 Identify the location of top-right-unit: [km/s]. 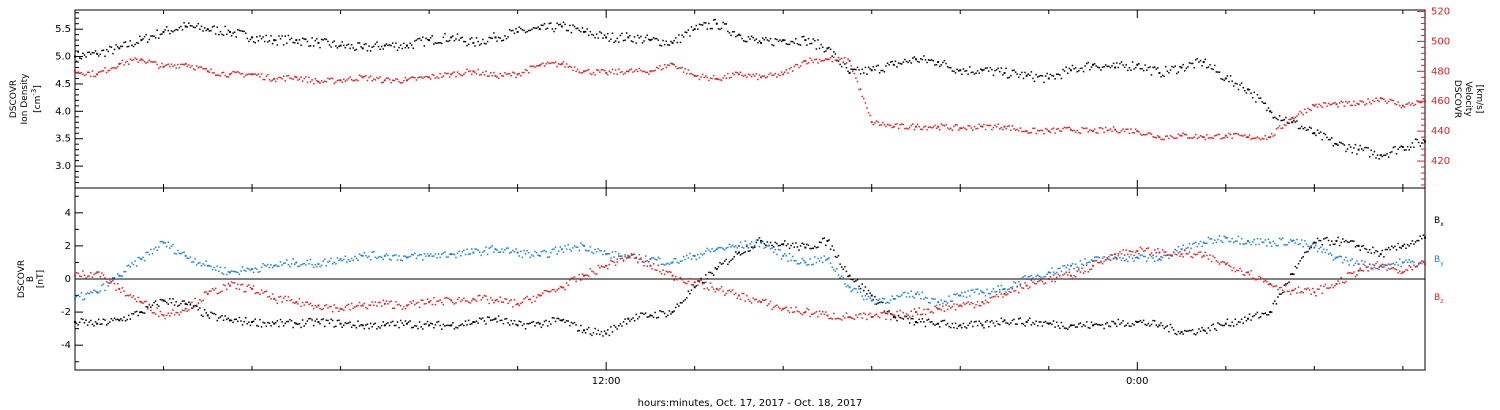
(1479, 99).